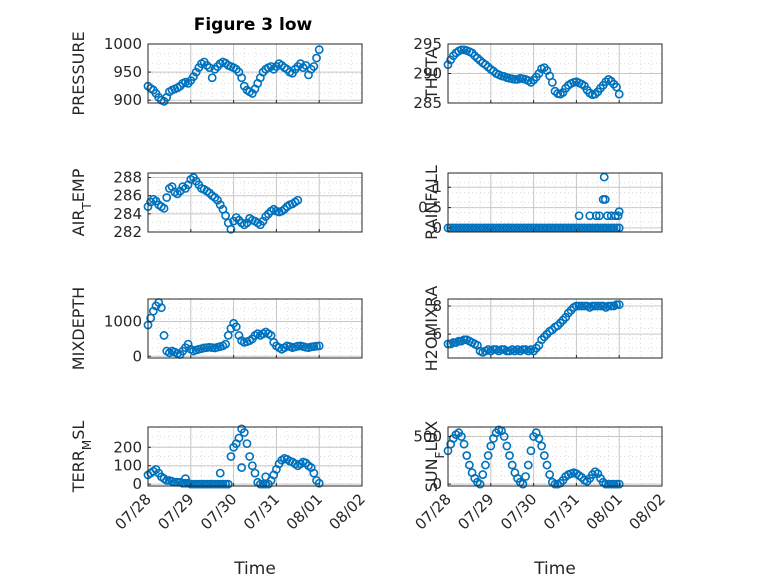 This screenshot has height=583, width=778. What do you see at coordinates (427, 74) in the screenshot?
I see `y-tick-label: 290` at bounding box center [427, 74].